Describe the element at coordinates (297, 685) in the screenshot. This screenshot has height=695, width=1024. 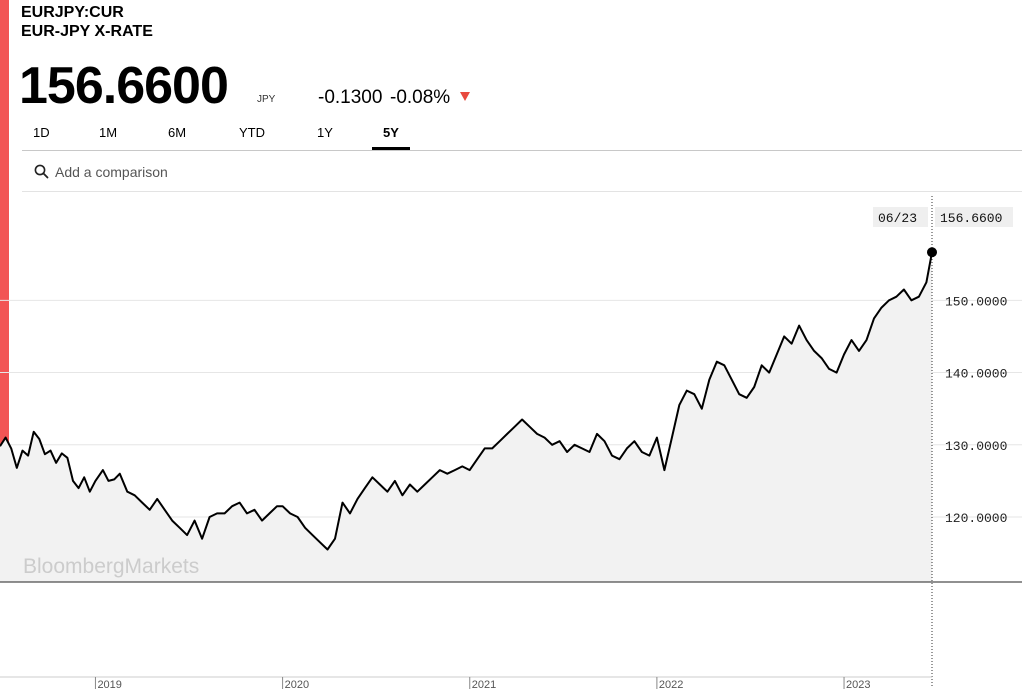
I see `x-tick-label: 2020` at that location.